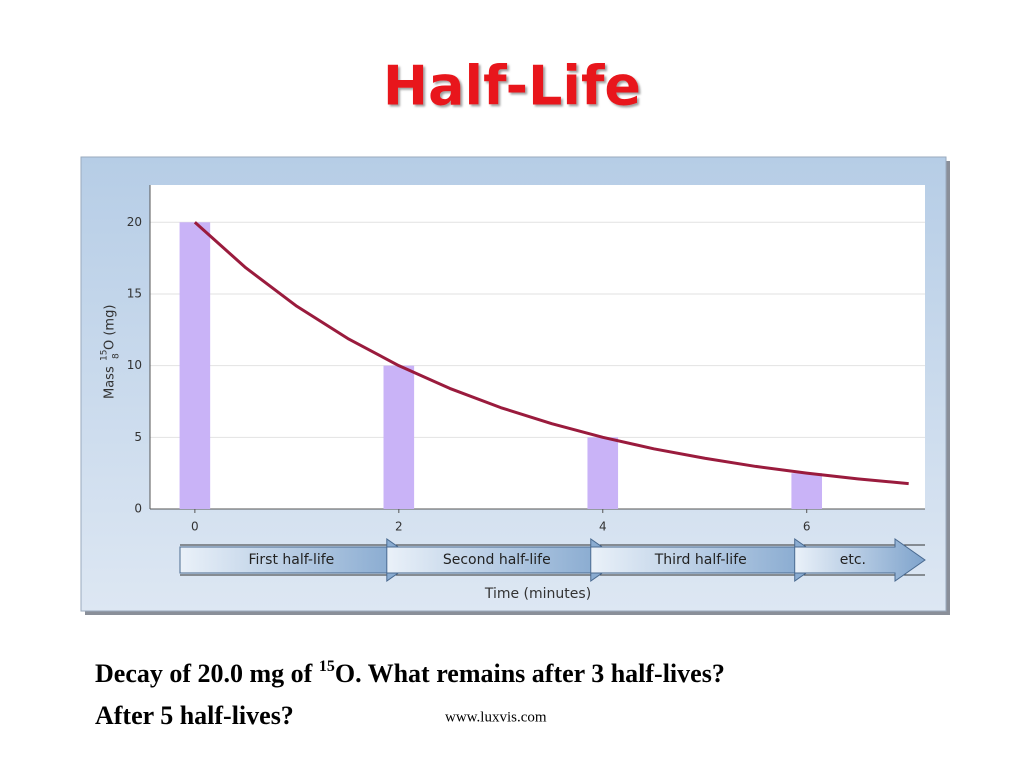  What do you see at coordinates (497, 560) in the screenshot?
I see `phase-label: Second half-life` at bounding box center [497, 560].